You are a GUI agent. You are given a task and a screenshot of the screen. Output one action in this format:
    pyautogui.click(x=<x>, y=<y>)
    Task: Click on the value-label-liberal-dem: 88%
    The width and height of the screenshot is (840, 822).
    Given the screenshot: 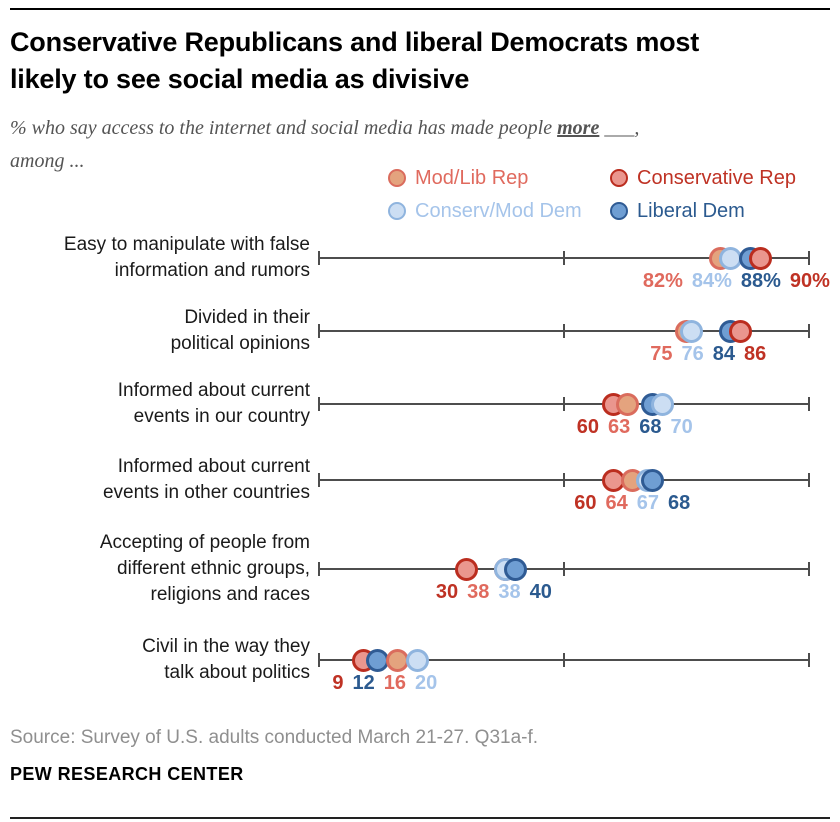 What is the action you would take?
    pyautogui.click(x=760, y=281)
    